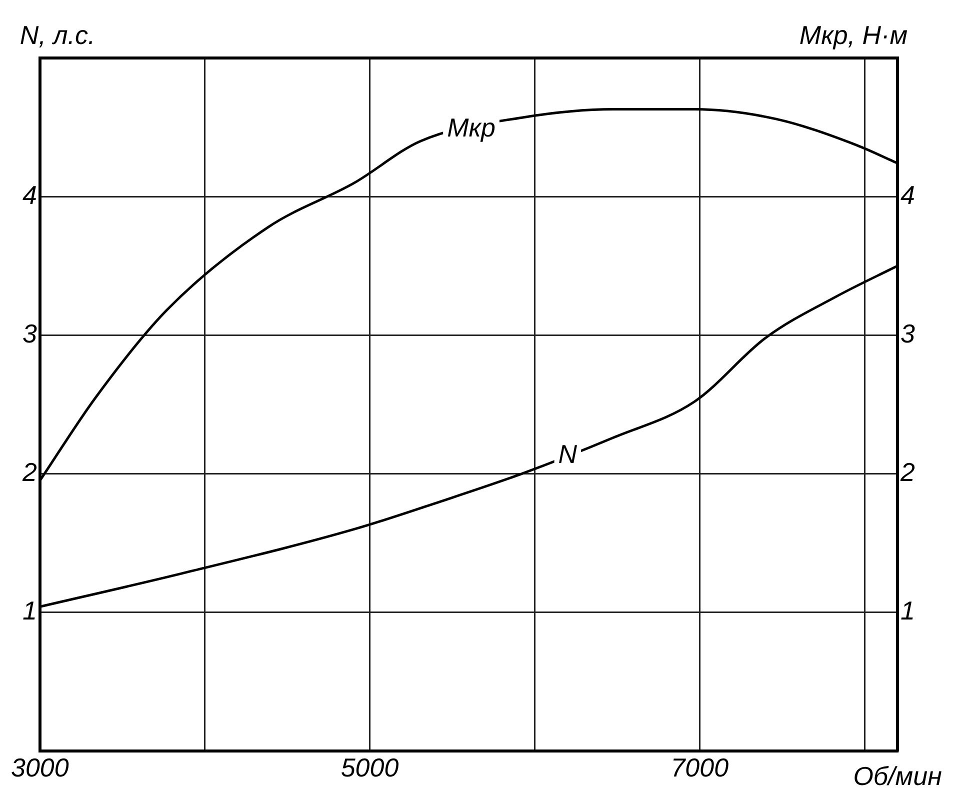  Describe the element at coordinates (30, 333) in the screenshot. I see `y-tick-label: 3` at that location.